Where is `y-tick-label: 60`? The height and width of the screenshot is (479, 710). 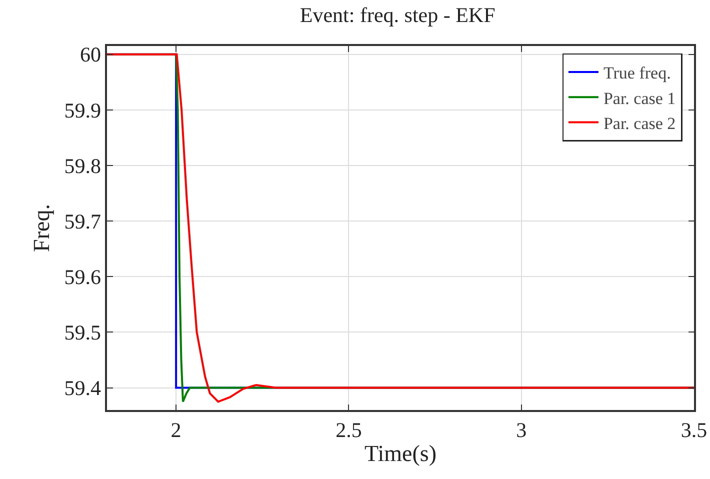
y-tick-label: 60 is located at coordinates (91, 54).